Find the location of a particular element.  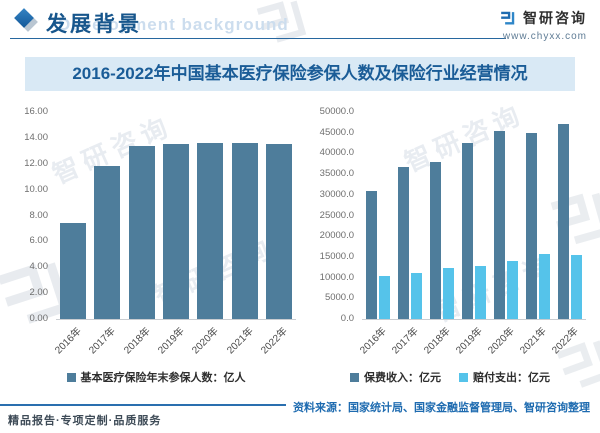

y-tick-label: 0.0 is located at coordinates (347, 318).